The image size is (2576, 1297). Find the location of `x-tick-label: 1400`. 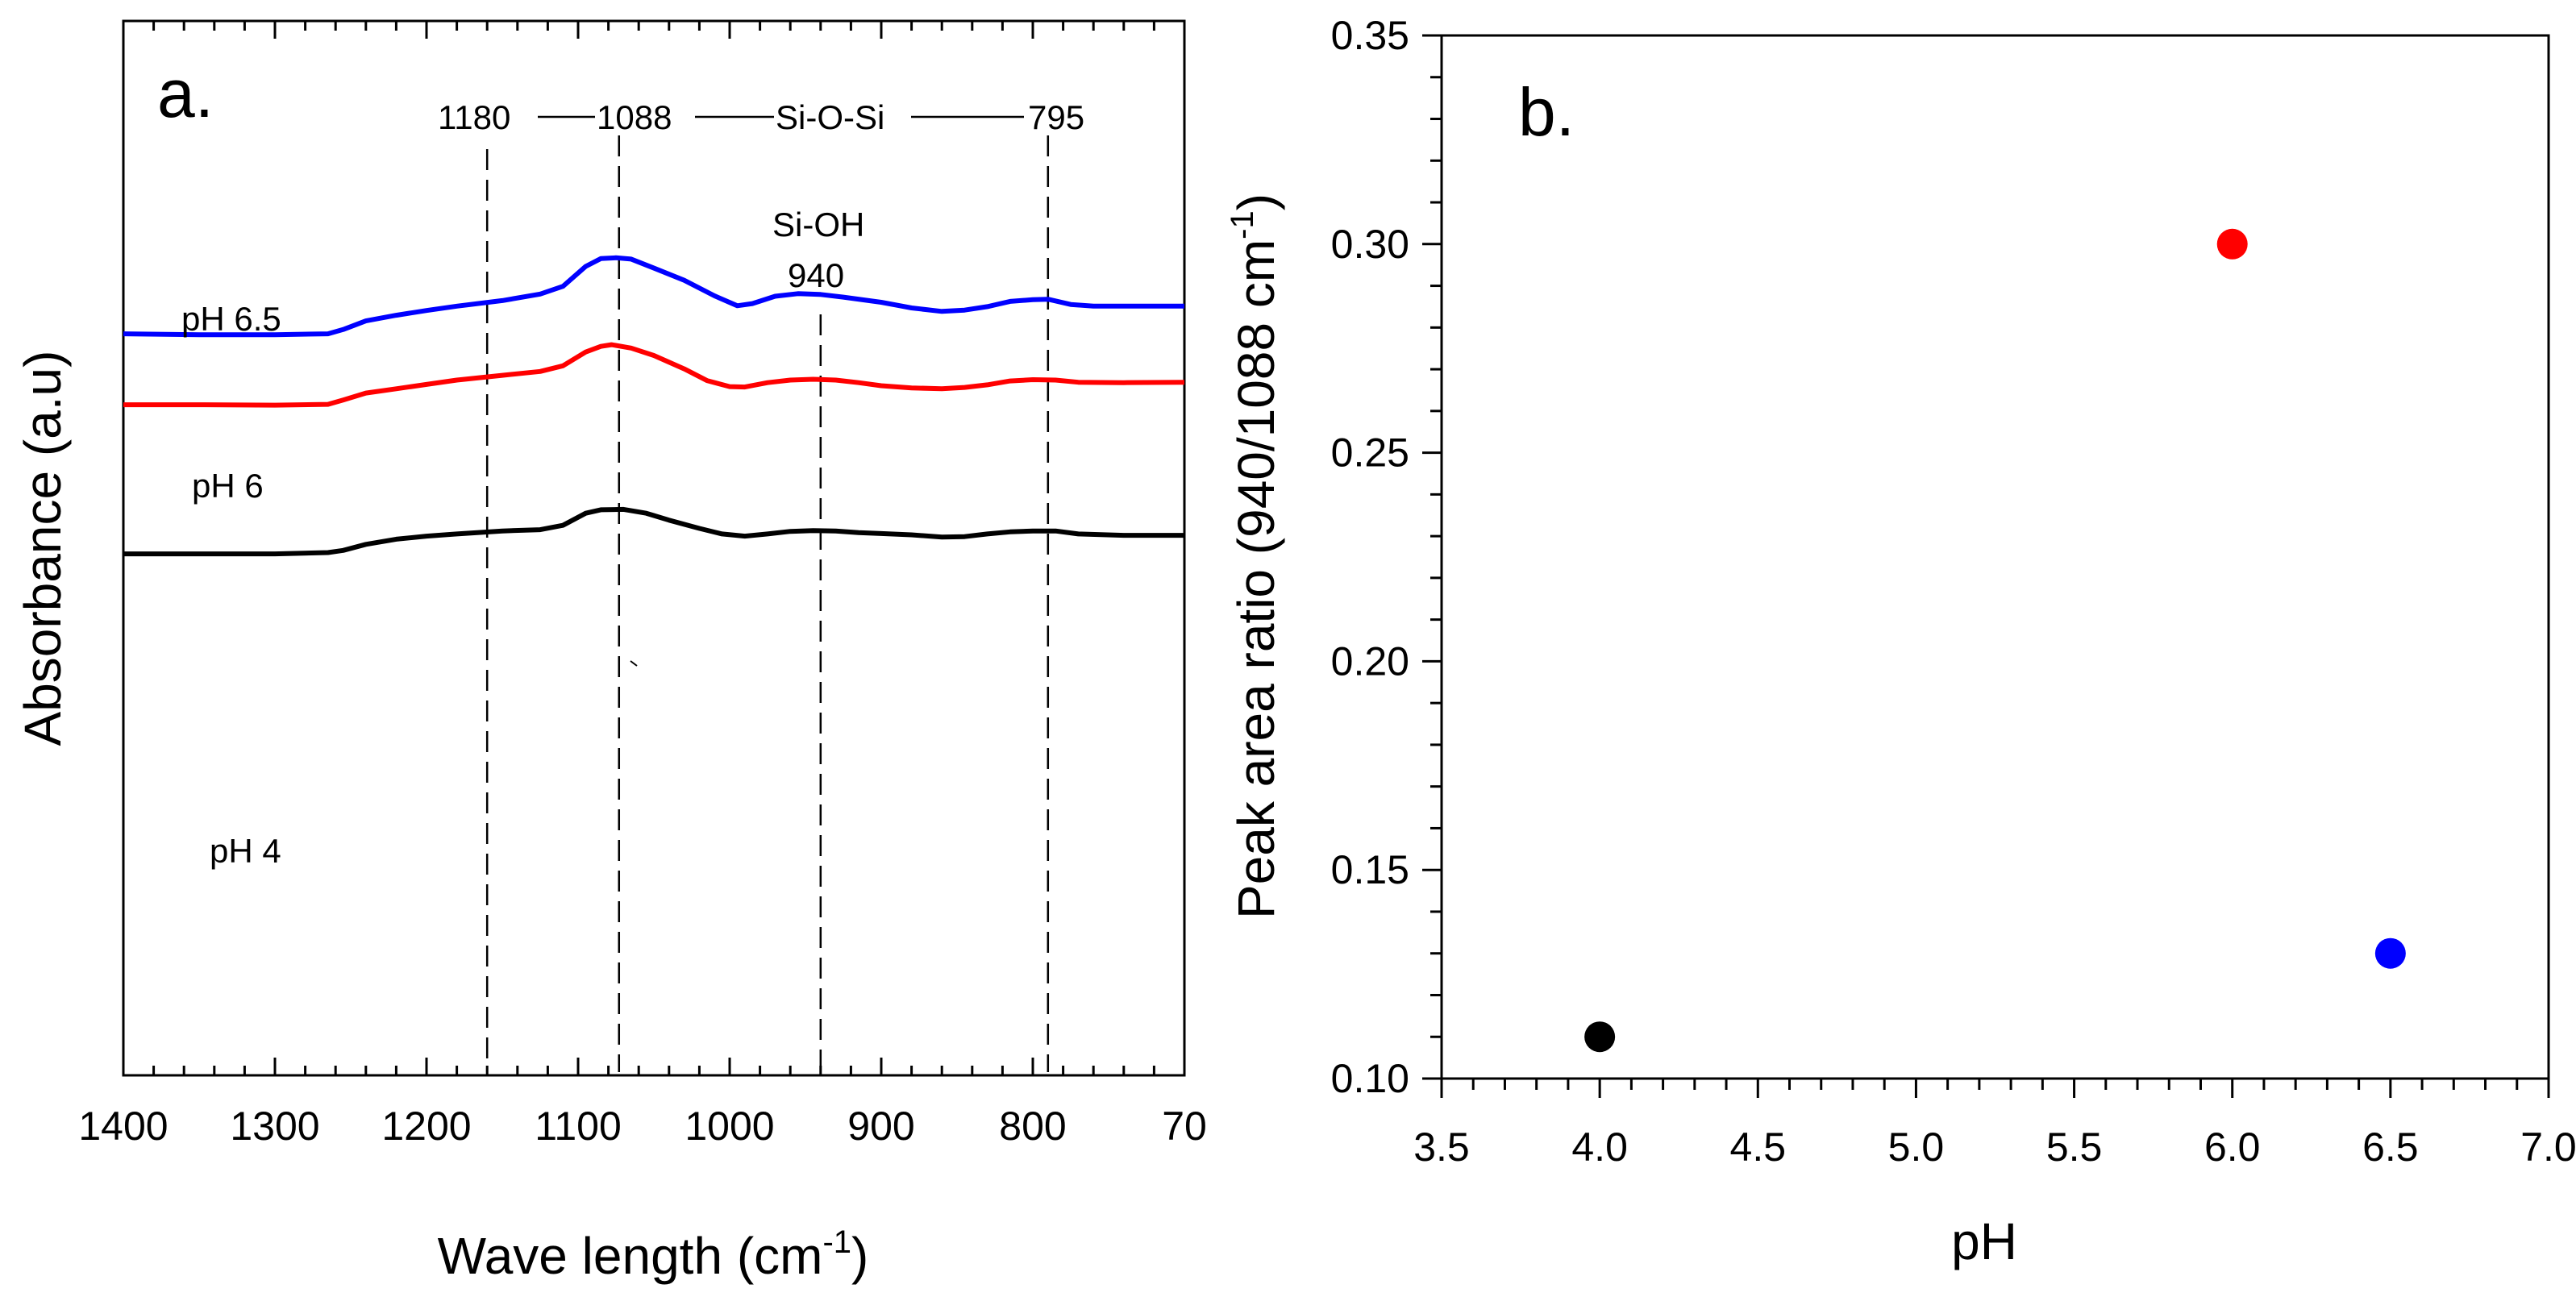

x-tick-label: 1400 is located at coordinates (123, 1126).